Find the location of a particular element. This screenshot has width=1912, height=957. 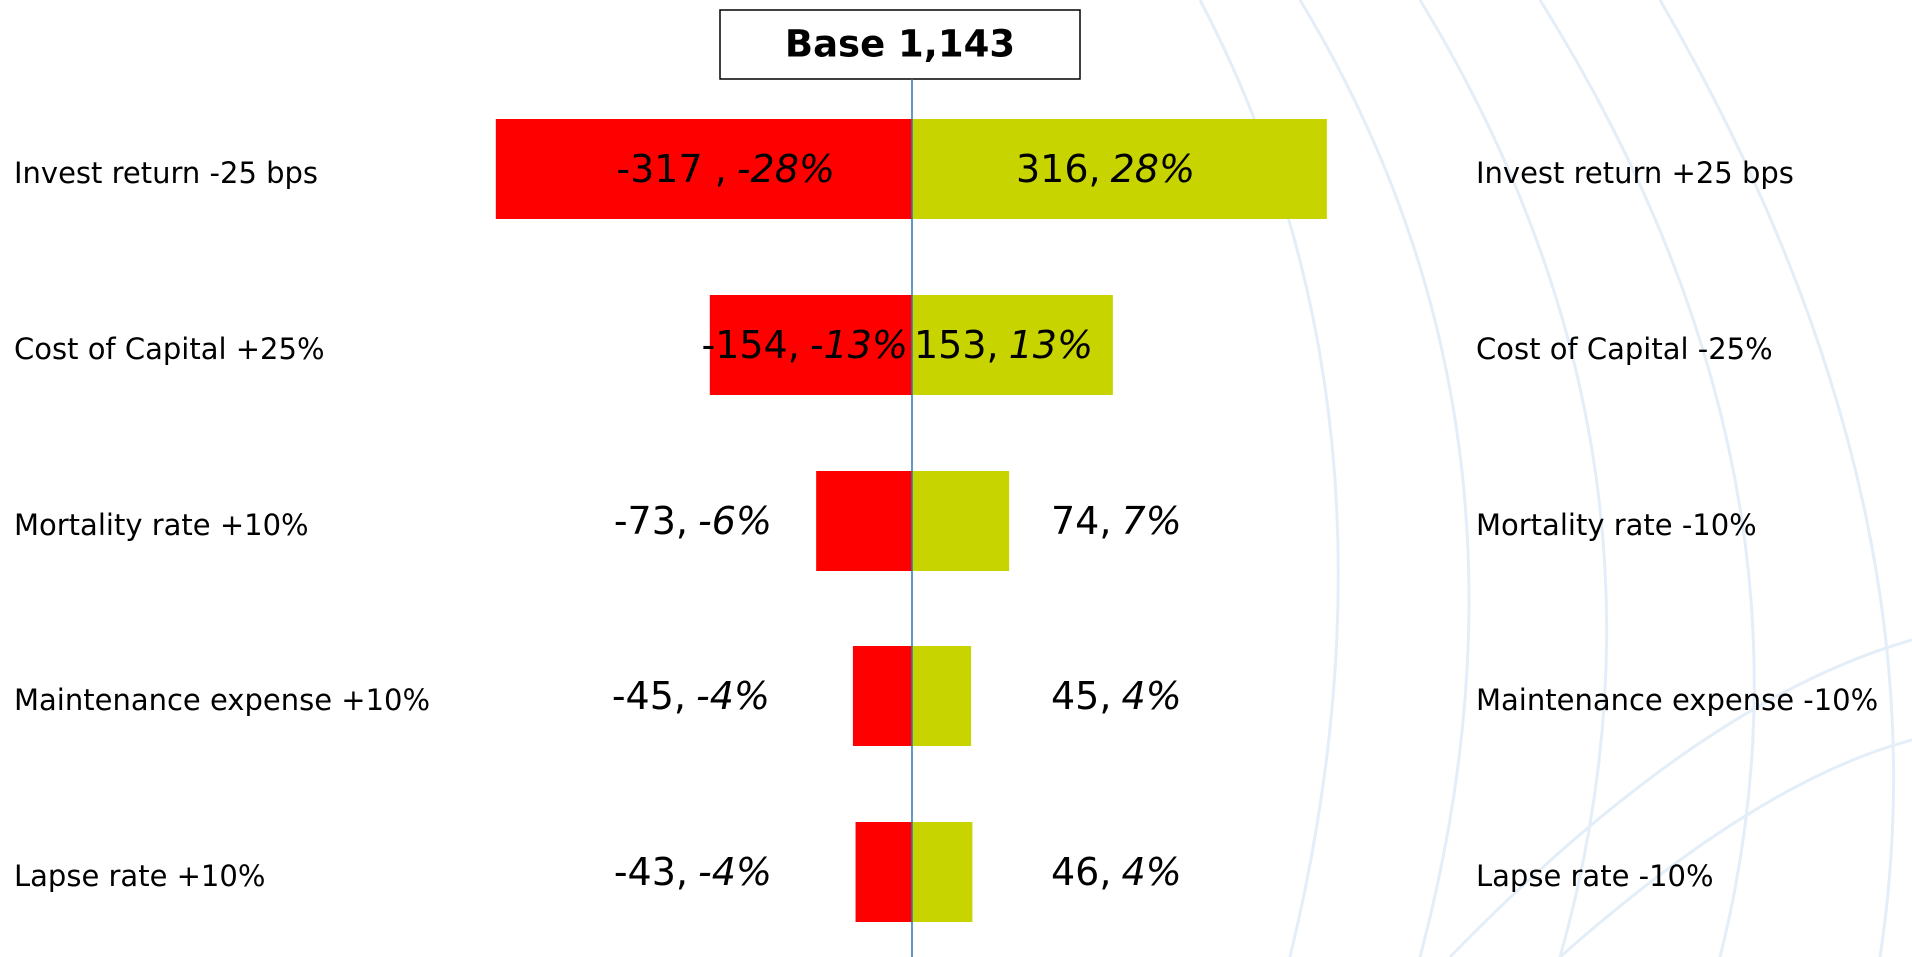

value-label: 45, 4% is located at coordinates (1116, 696).